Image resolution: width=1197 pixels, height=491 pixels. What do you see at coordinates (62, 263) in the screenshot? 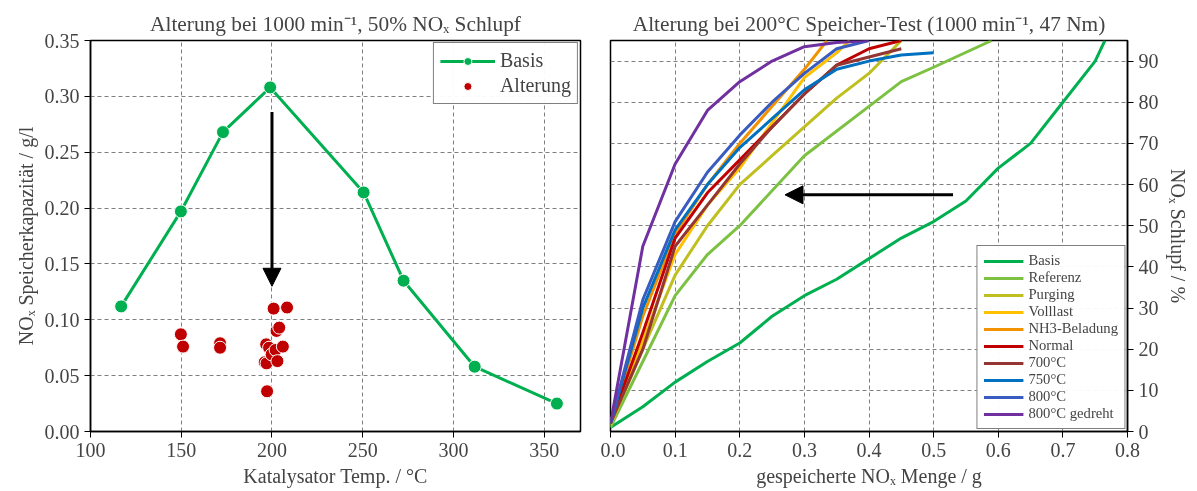
I see `y-tick-label: 0.15` at bounding box center [62, 263].